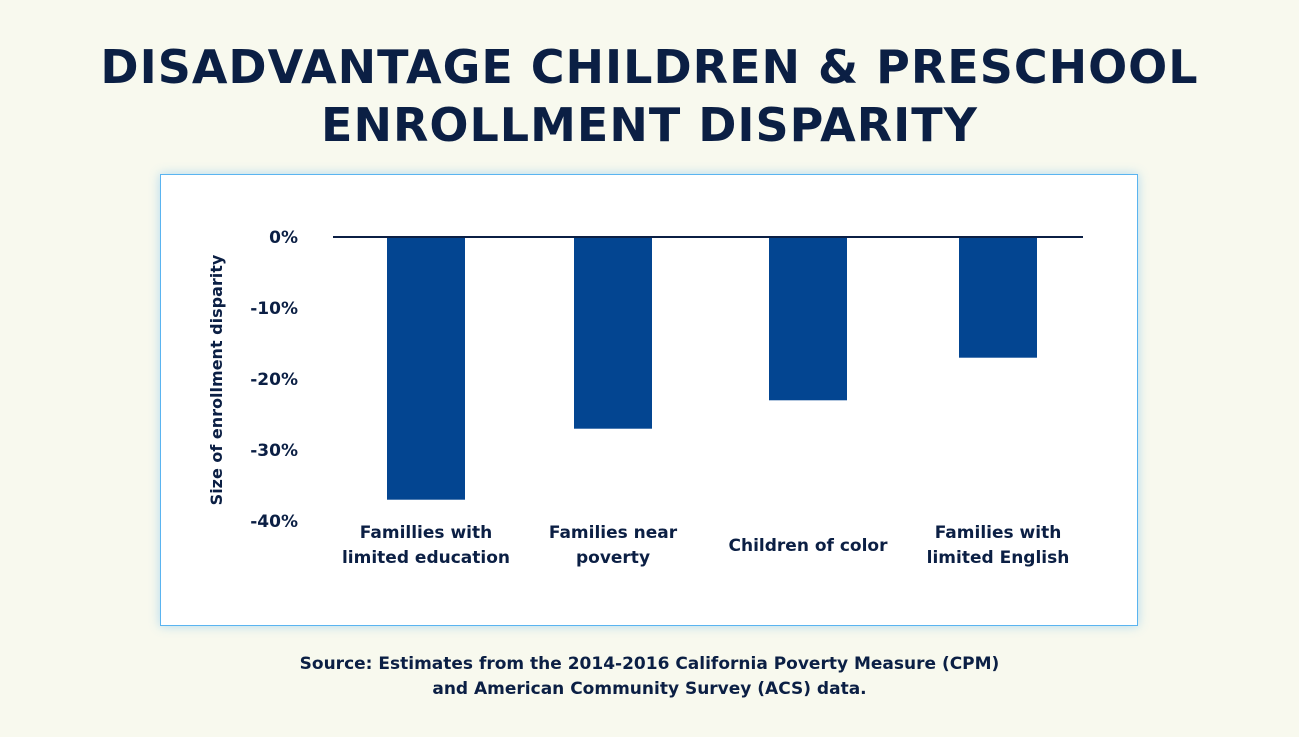 Image resolution: width=1299 pixels, height=737 pixels. I want to click on y-tick-label: -10%, so click(274, 309).